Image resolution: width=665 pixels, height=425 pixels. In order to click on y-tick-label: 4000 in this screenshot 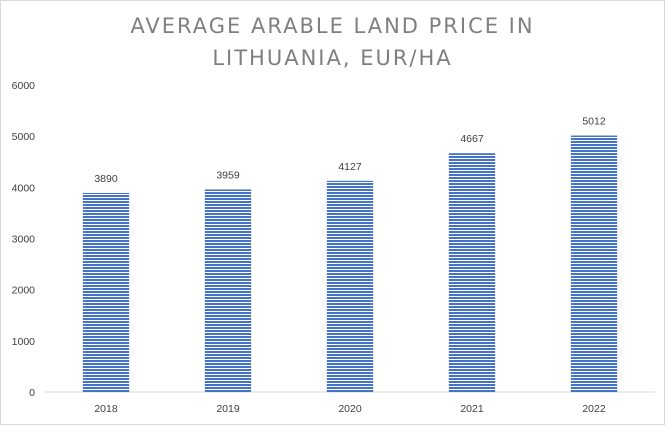, I will do `click(24, 188)`.